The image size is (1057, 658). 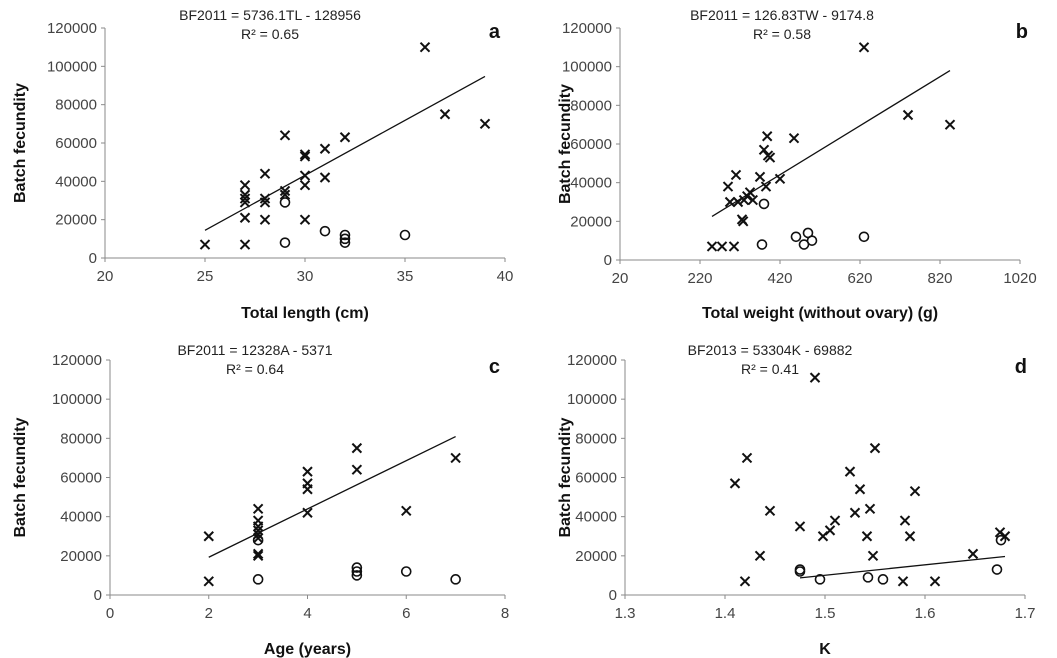 I want to click on y-tick-label: 120000, so click(x=592, y=360).